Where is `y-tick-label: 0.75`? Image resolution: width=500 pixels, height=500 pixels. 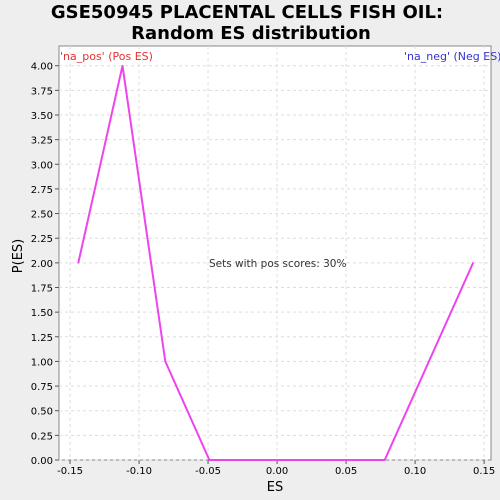
y-tick-label: 0.75 is located at coordinates (42, 387).